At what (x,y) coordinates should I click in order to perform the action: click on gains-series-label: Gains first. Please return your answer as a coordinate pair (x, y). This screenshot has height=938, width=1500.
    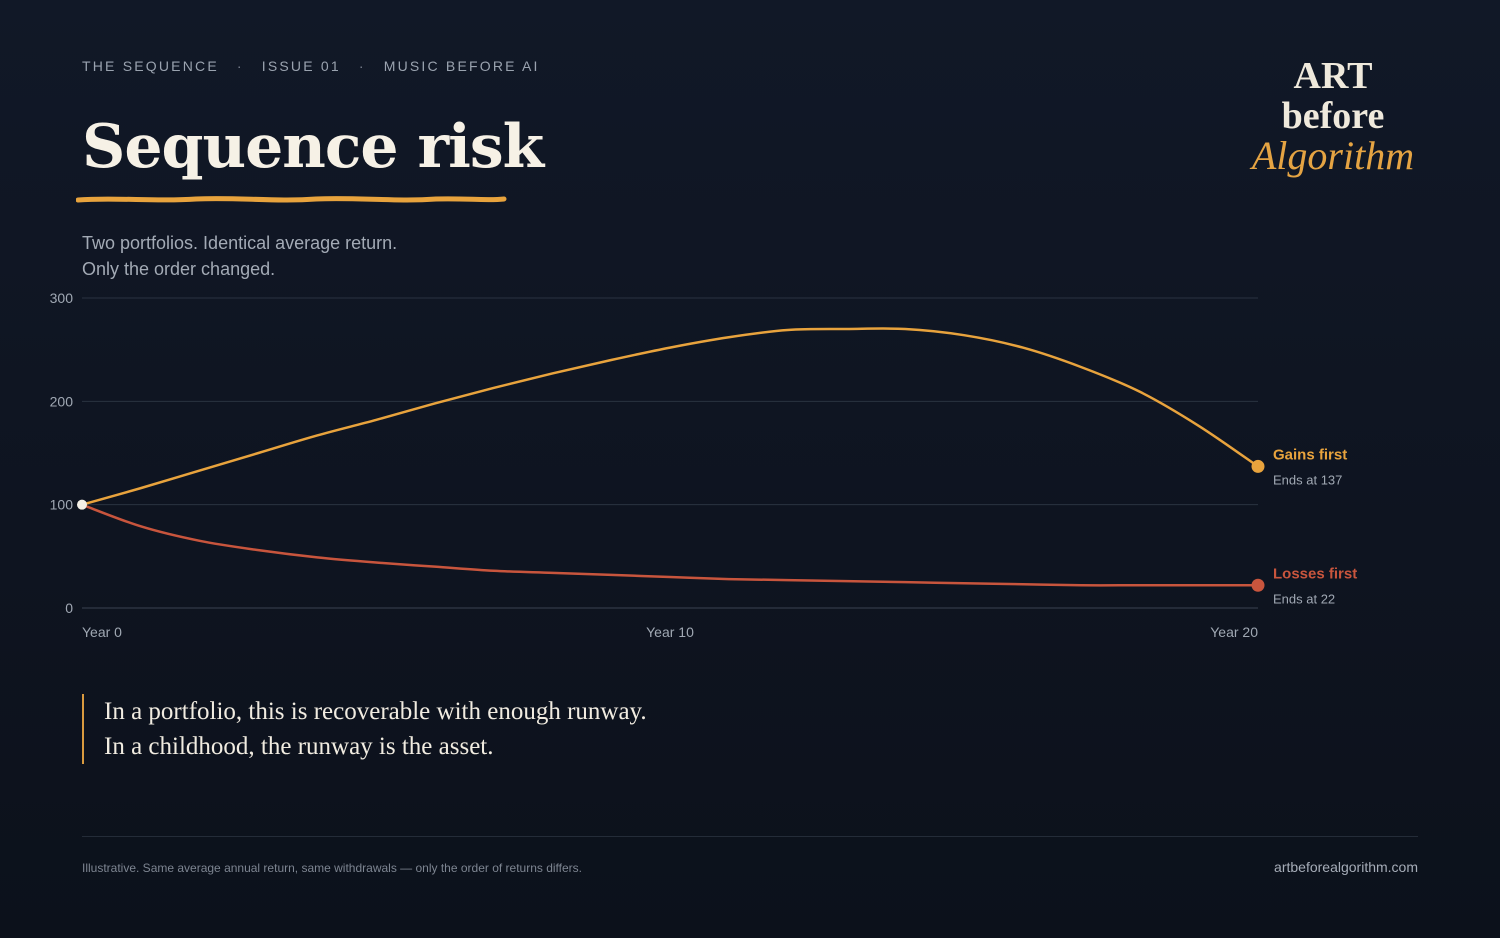
    Looking at the image, I should click on (1310, 454).